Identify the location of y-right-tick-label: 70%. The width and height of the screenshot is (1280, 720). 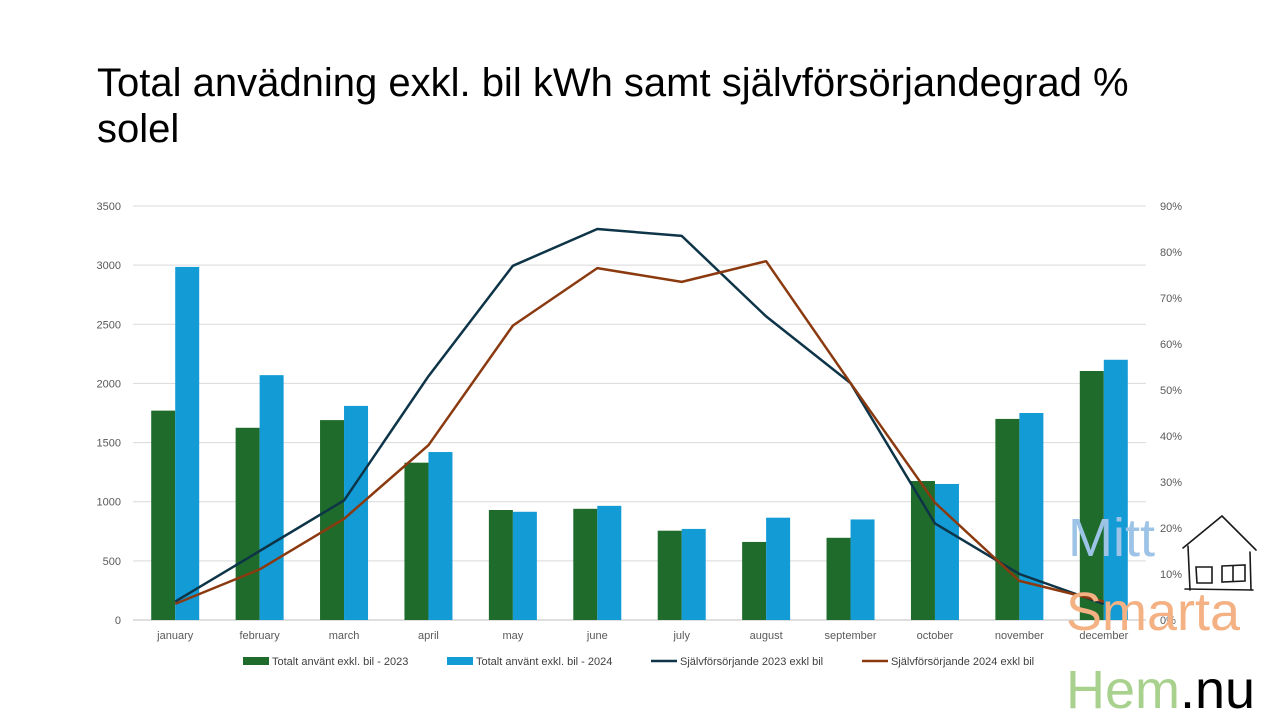
(1171, 299).